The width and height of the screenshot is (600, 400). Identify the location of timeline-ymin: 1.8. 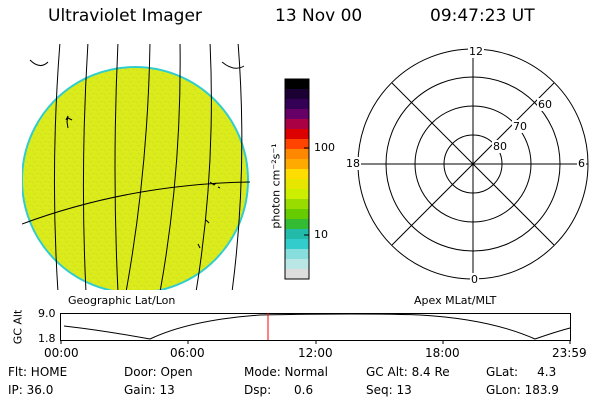
(47, 338).